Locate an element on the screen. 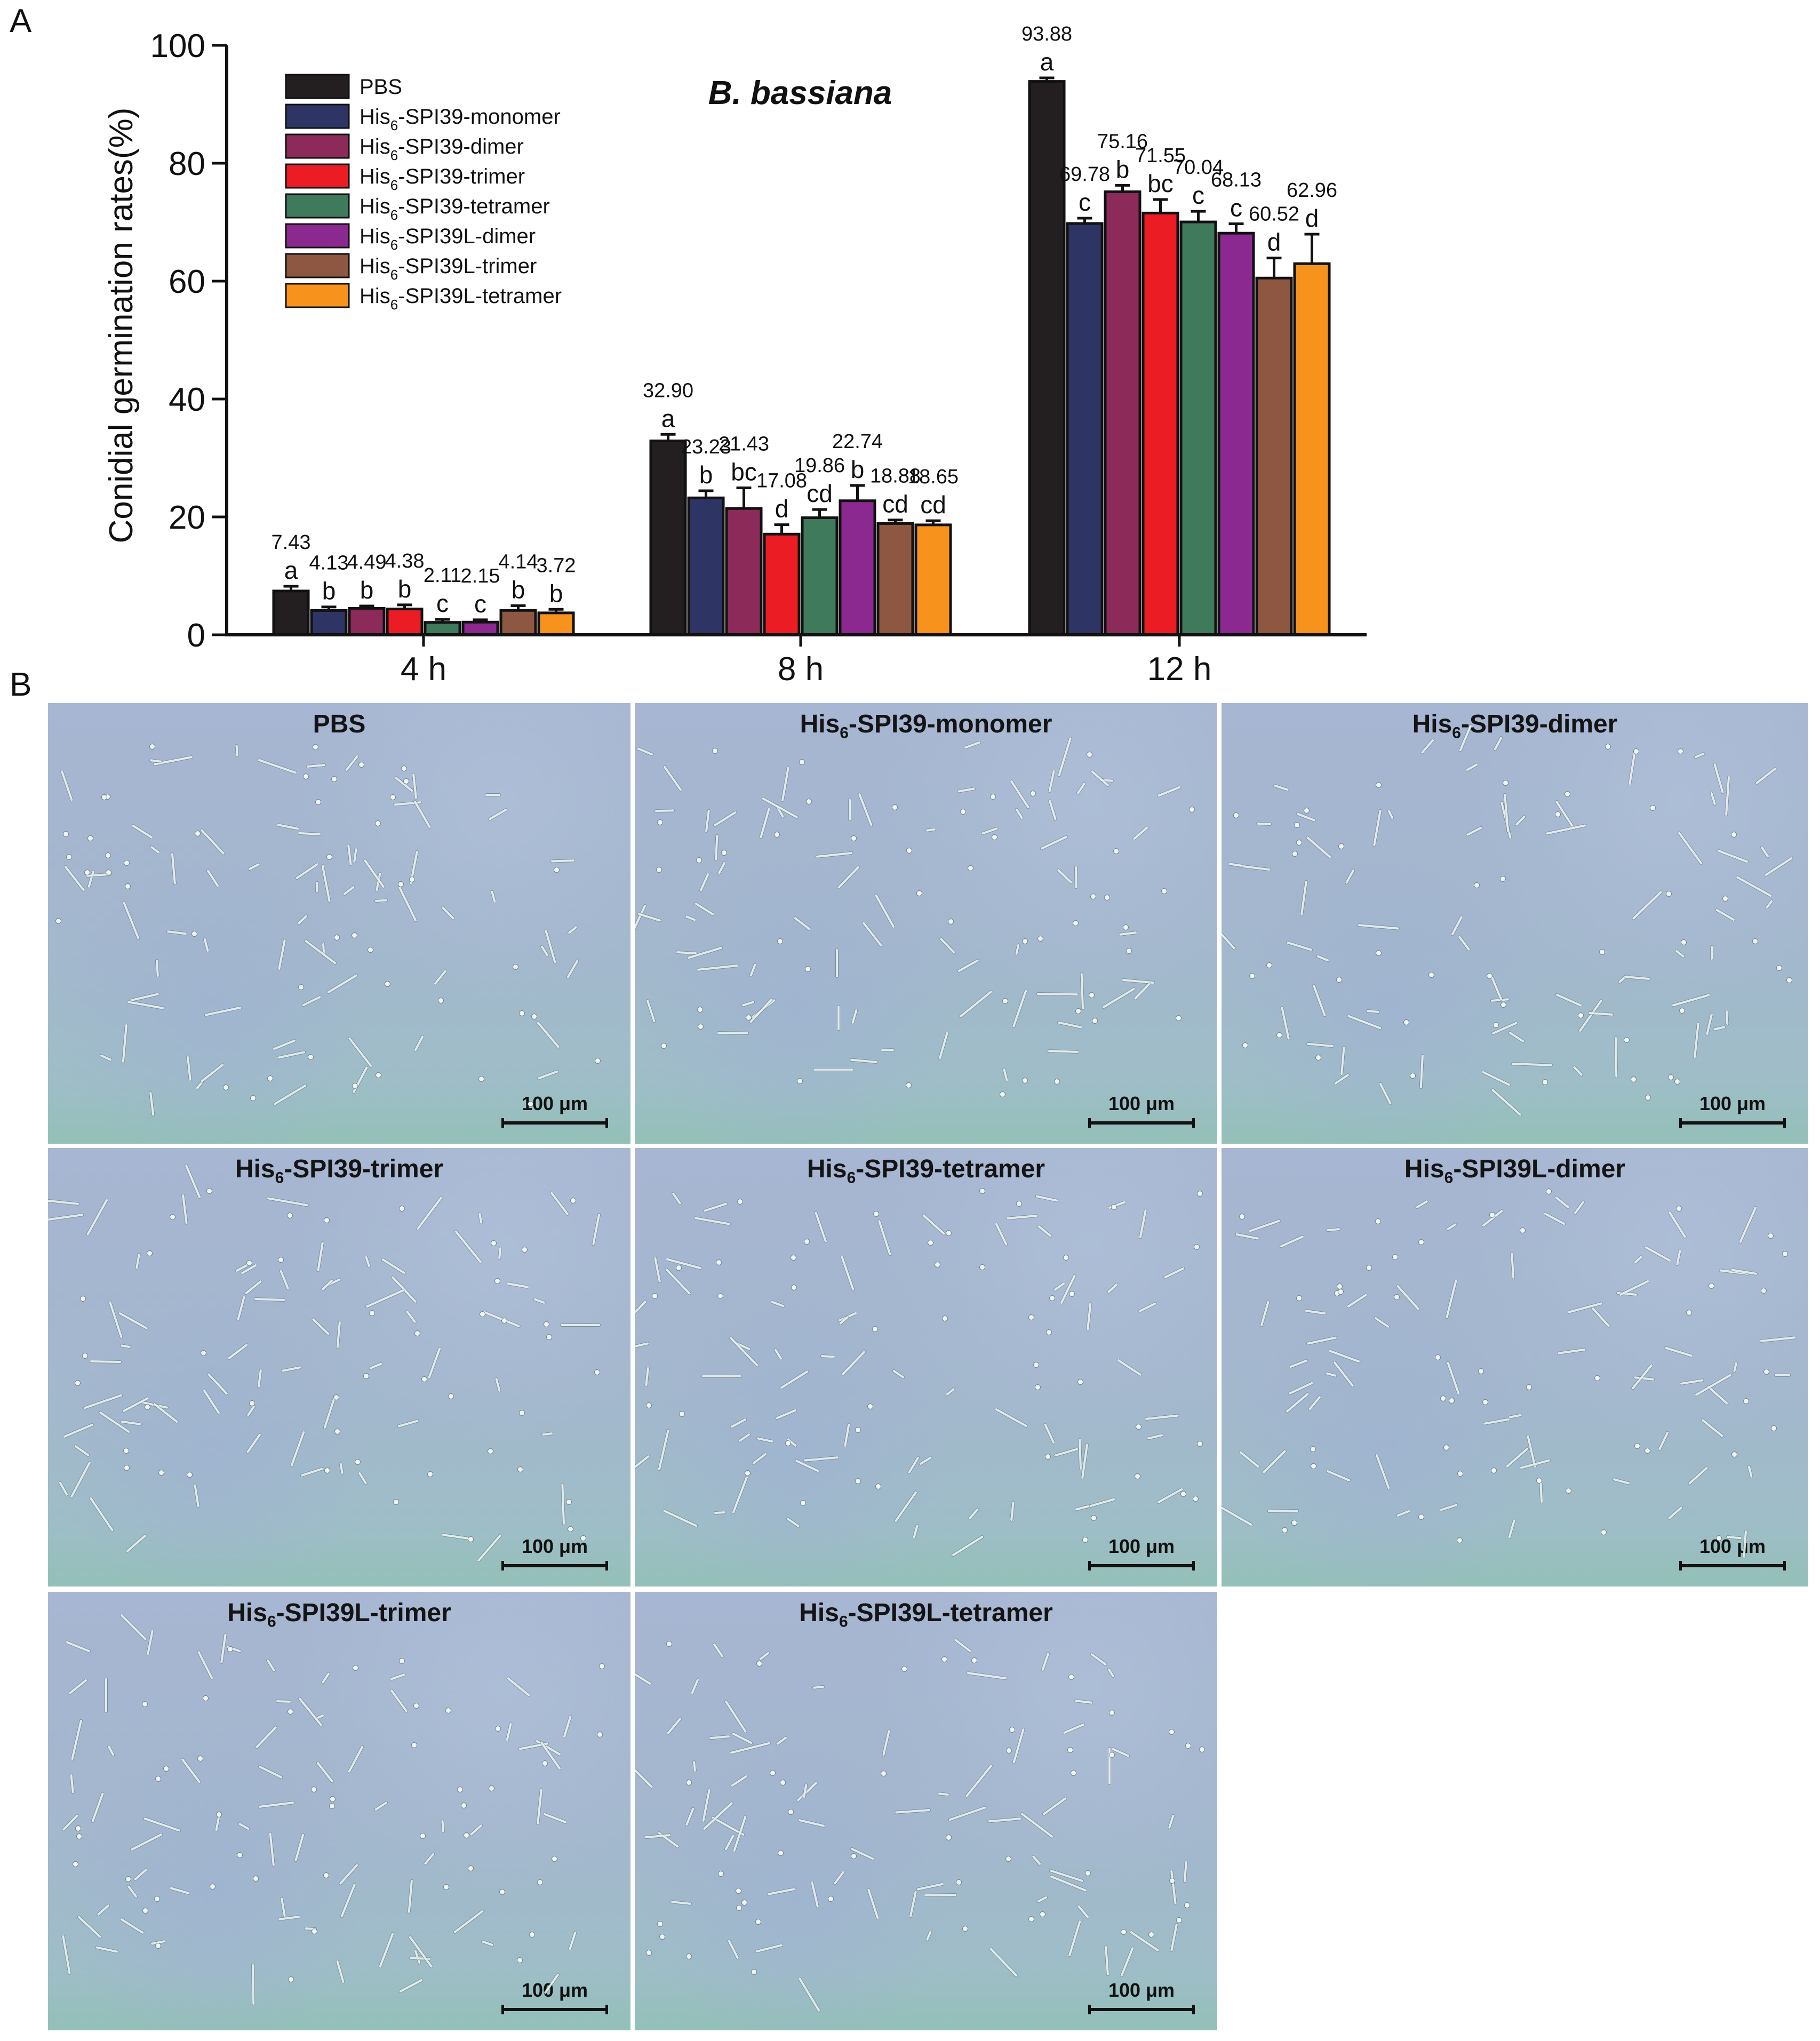 The height and width of the screenshot is (2041, 1820). data-label: 93.88 is located at coordinates (1046, 34).